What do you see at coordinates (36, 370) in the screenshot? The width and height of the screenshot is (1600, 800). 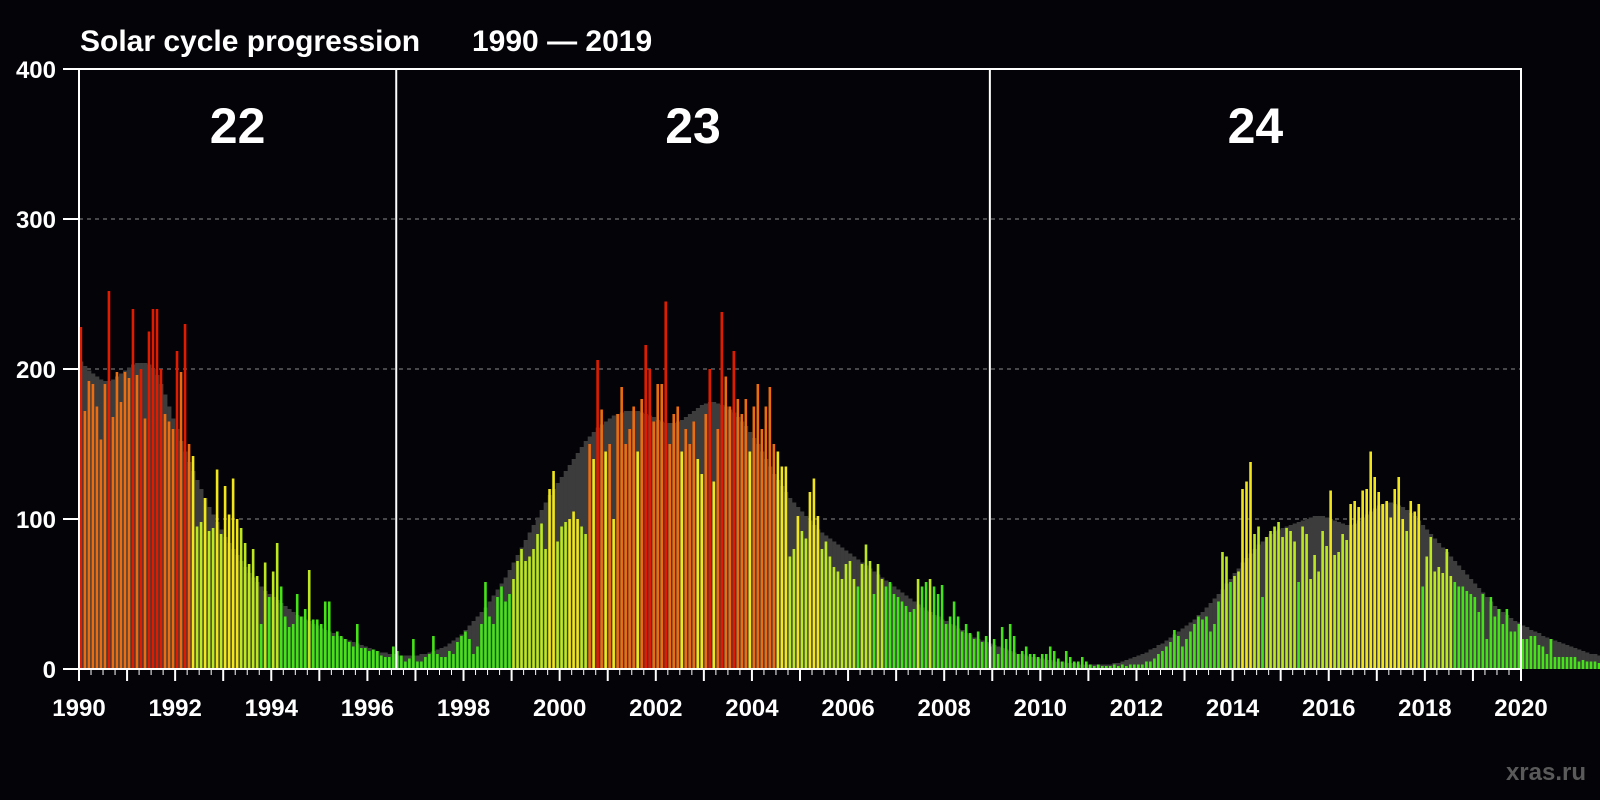 I see `y-tick-label: 200` at bounding box center [36, 370].